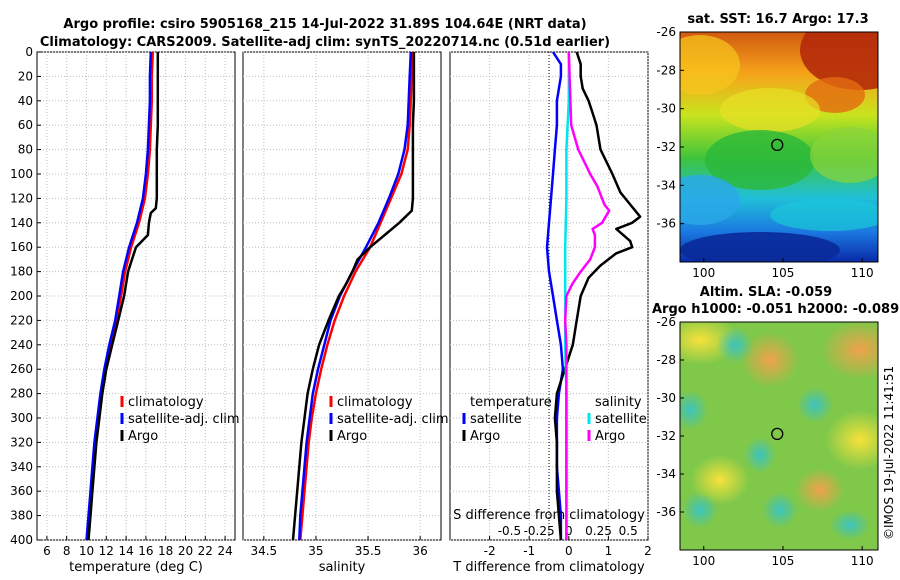 The height and width of the screenshot is (580, 900). What do you see at coordinates (598, 531) in the screenshot?
I see `s-tick-label: 0.25` at bounding box center [598, 531].